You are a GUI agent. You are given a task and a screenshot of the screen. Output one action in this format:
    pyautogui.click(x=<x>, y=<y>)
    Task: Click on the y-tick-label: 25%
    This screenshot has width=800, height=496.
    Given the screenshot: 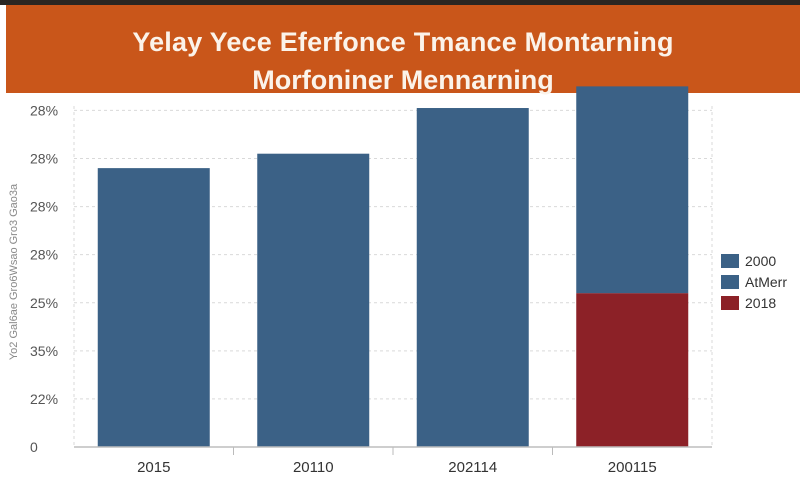 What is the action you would take?
    pyautogui.click(x=44, y=303)
    